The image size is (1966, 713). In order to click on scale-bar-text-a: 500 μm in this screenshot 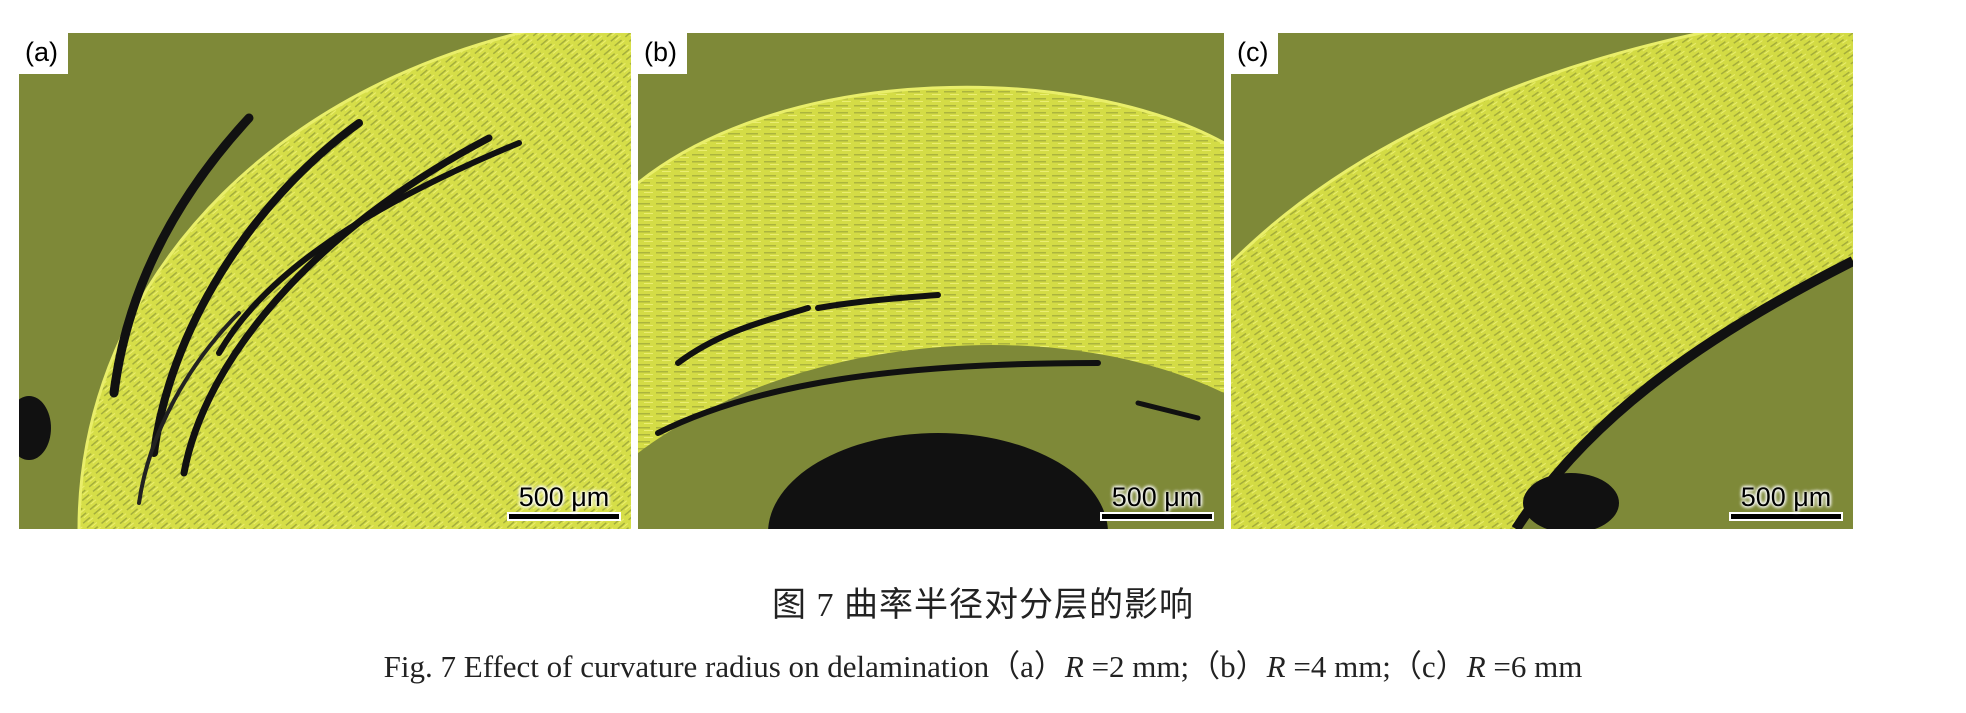, I will do `click(564, 496)`.